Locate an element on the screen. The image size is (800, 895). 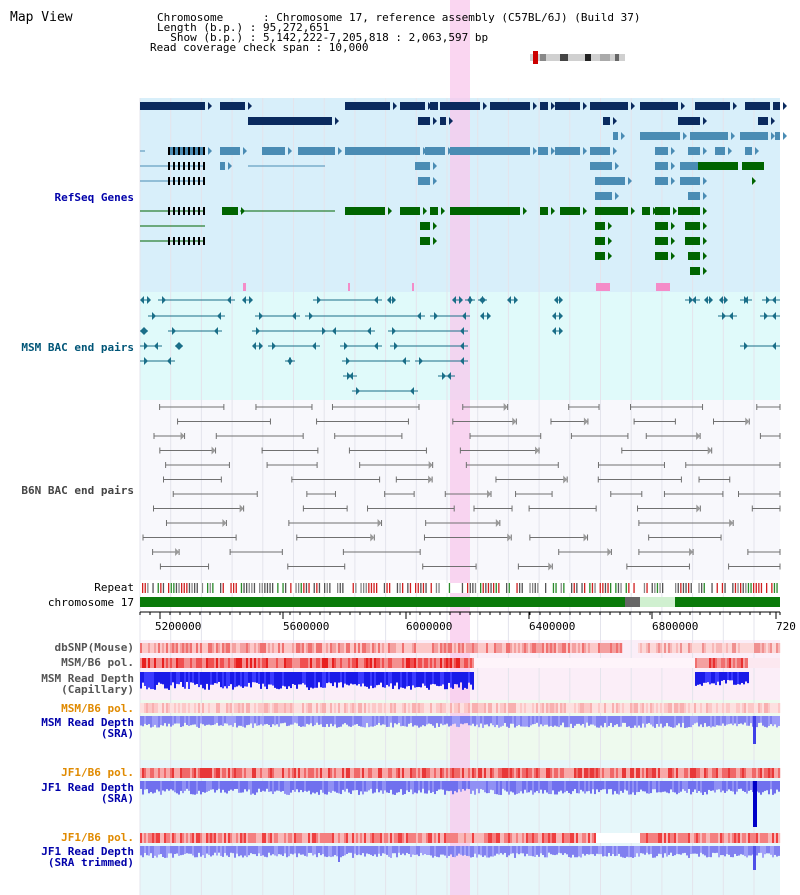
track-label-msm-depth-capillary: MSM Read Depth (Capillary) is located at coordinates (87, 684).